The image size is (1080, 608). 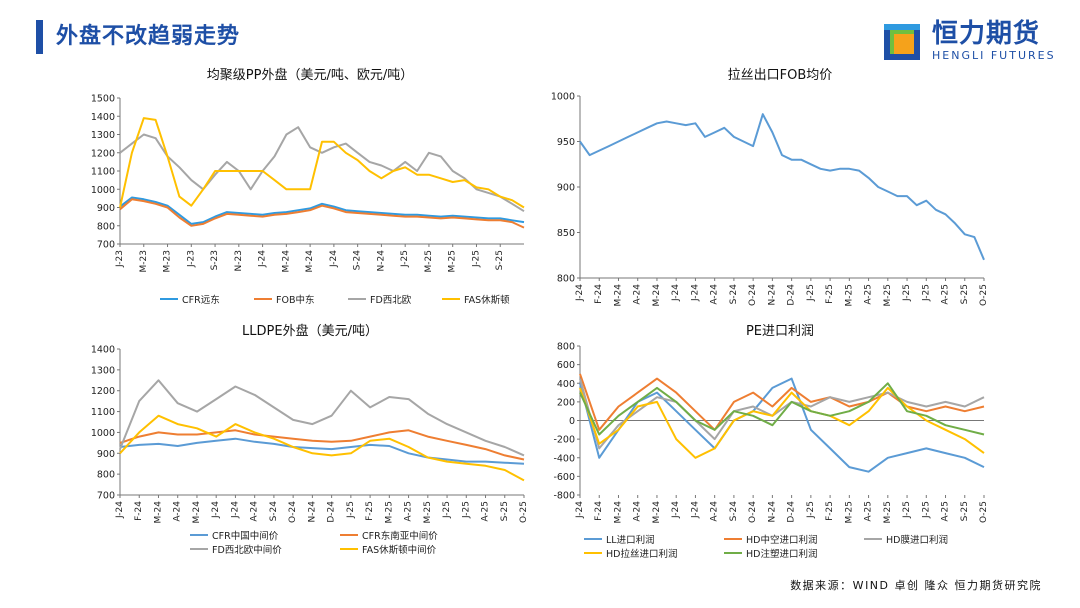 What do you see at coordinates (630, 540) in the screenshot?
I see `legend-label: LL进口利润` at bounding box center [630, 540].